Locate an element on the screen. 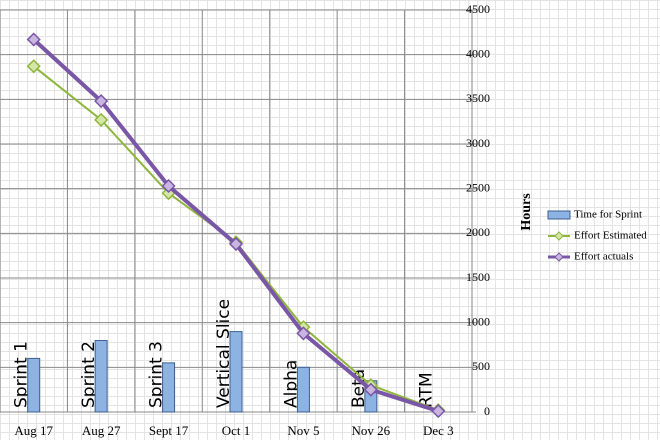 The width and height of the screenshot is (660, 440). y-tick-label: 3000 is located at coordinates (478, 143).